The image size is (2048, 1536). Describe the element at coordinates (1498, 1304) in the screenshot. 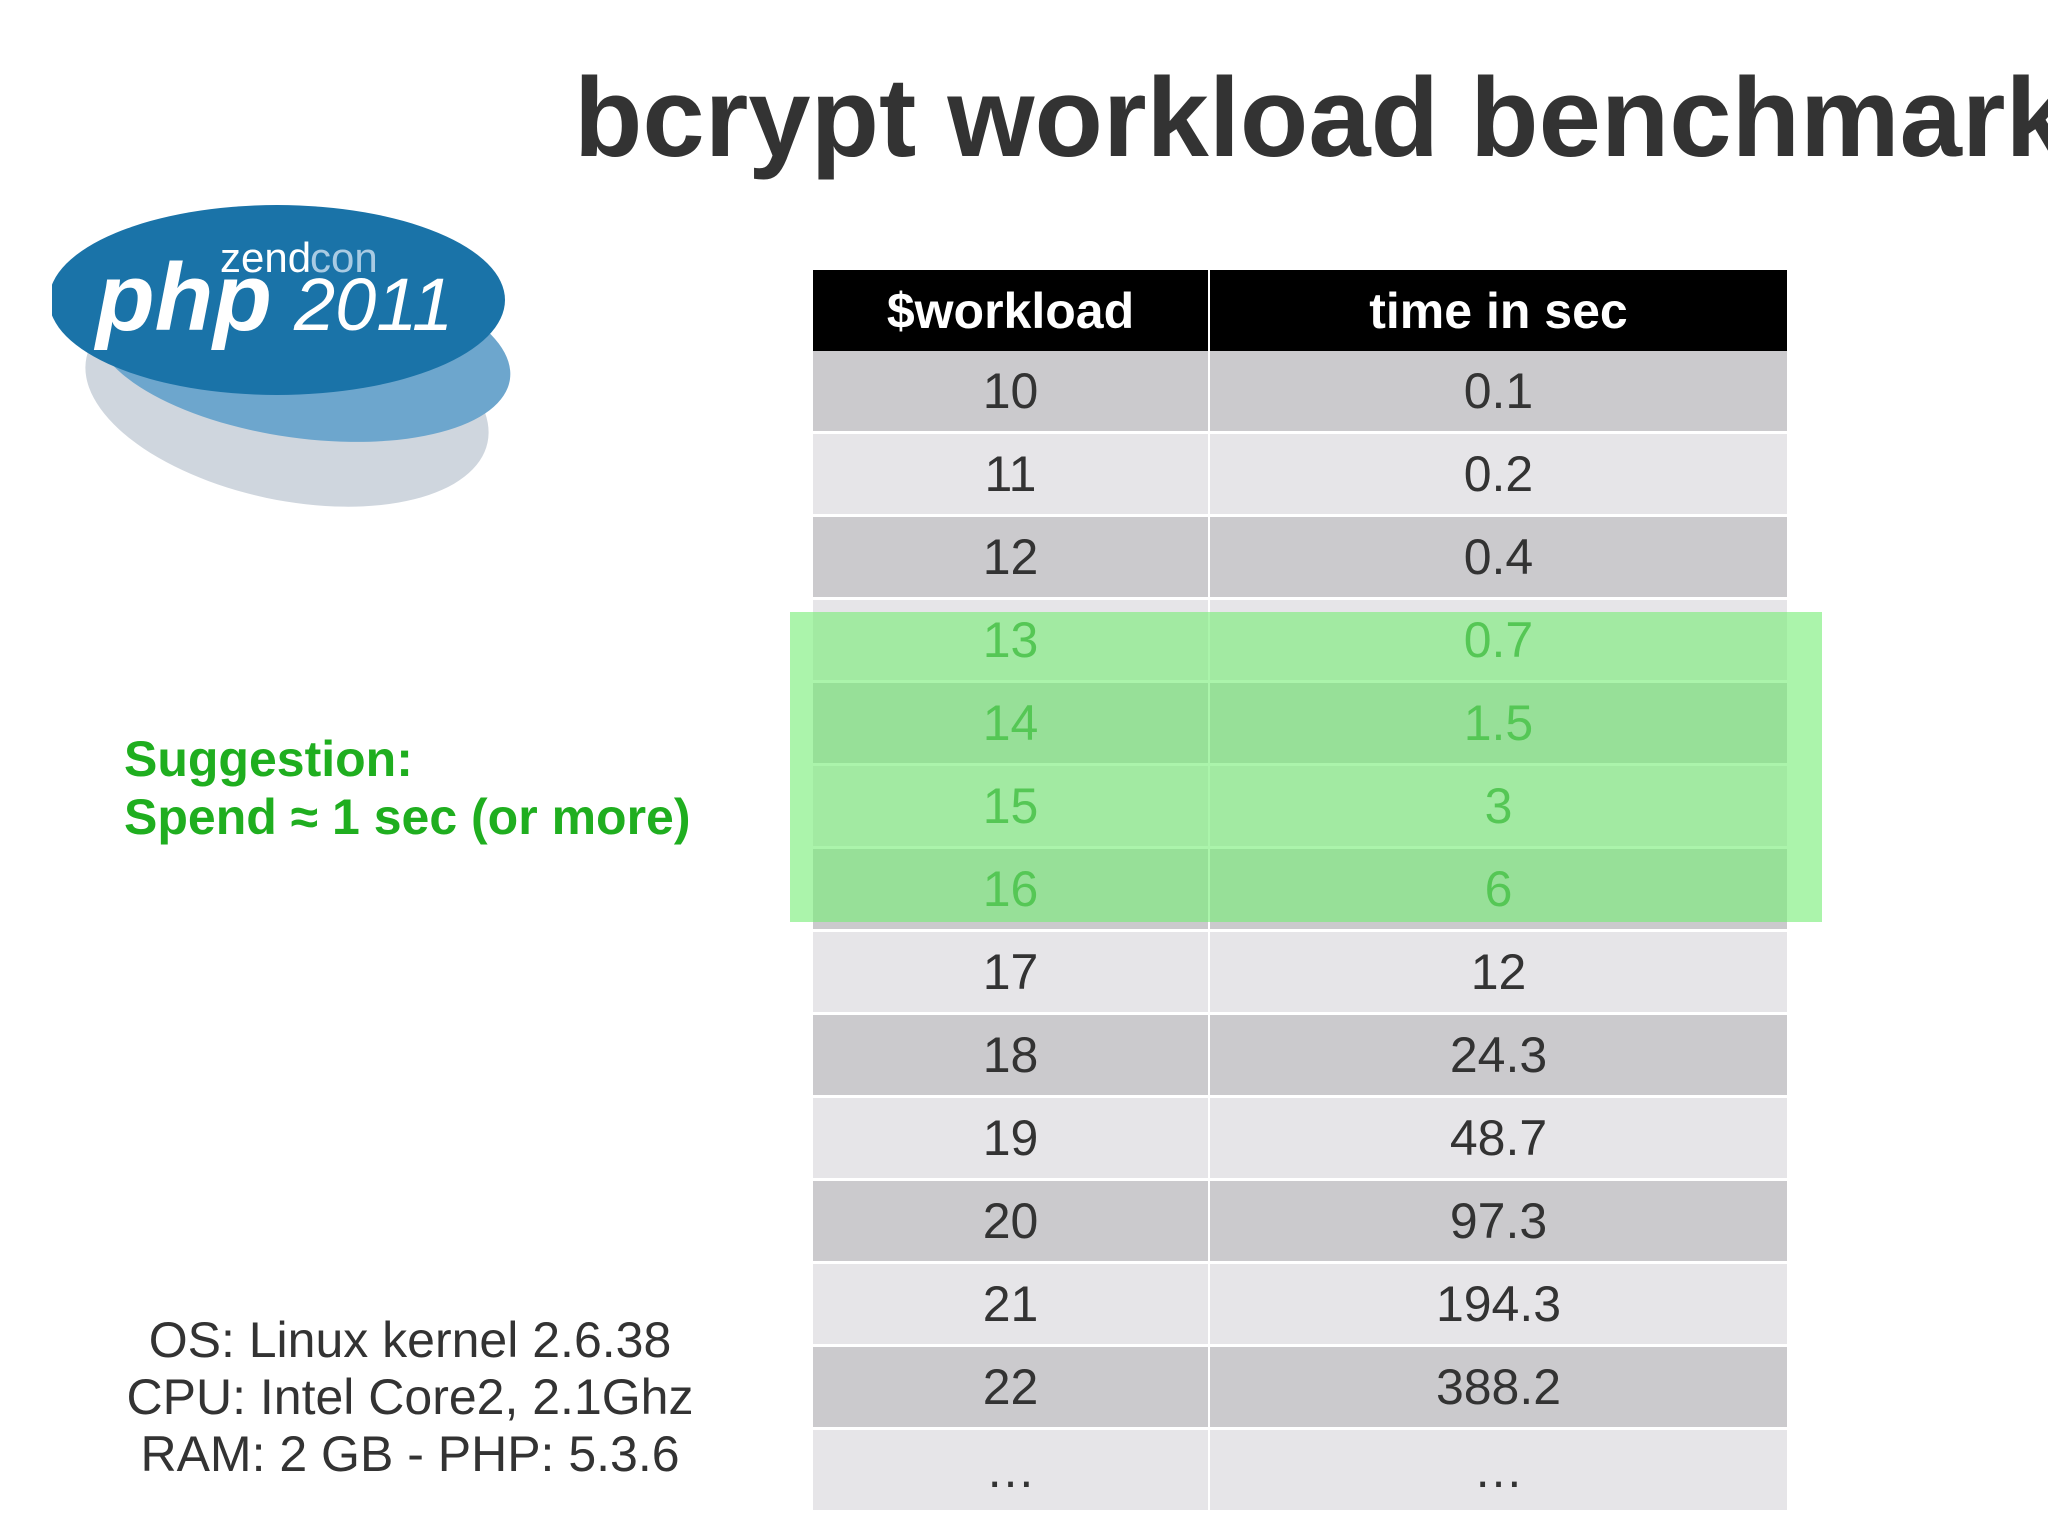

I see `time-cell: 194.3` at that location.